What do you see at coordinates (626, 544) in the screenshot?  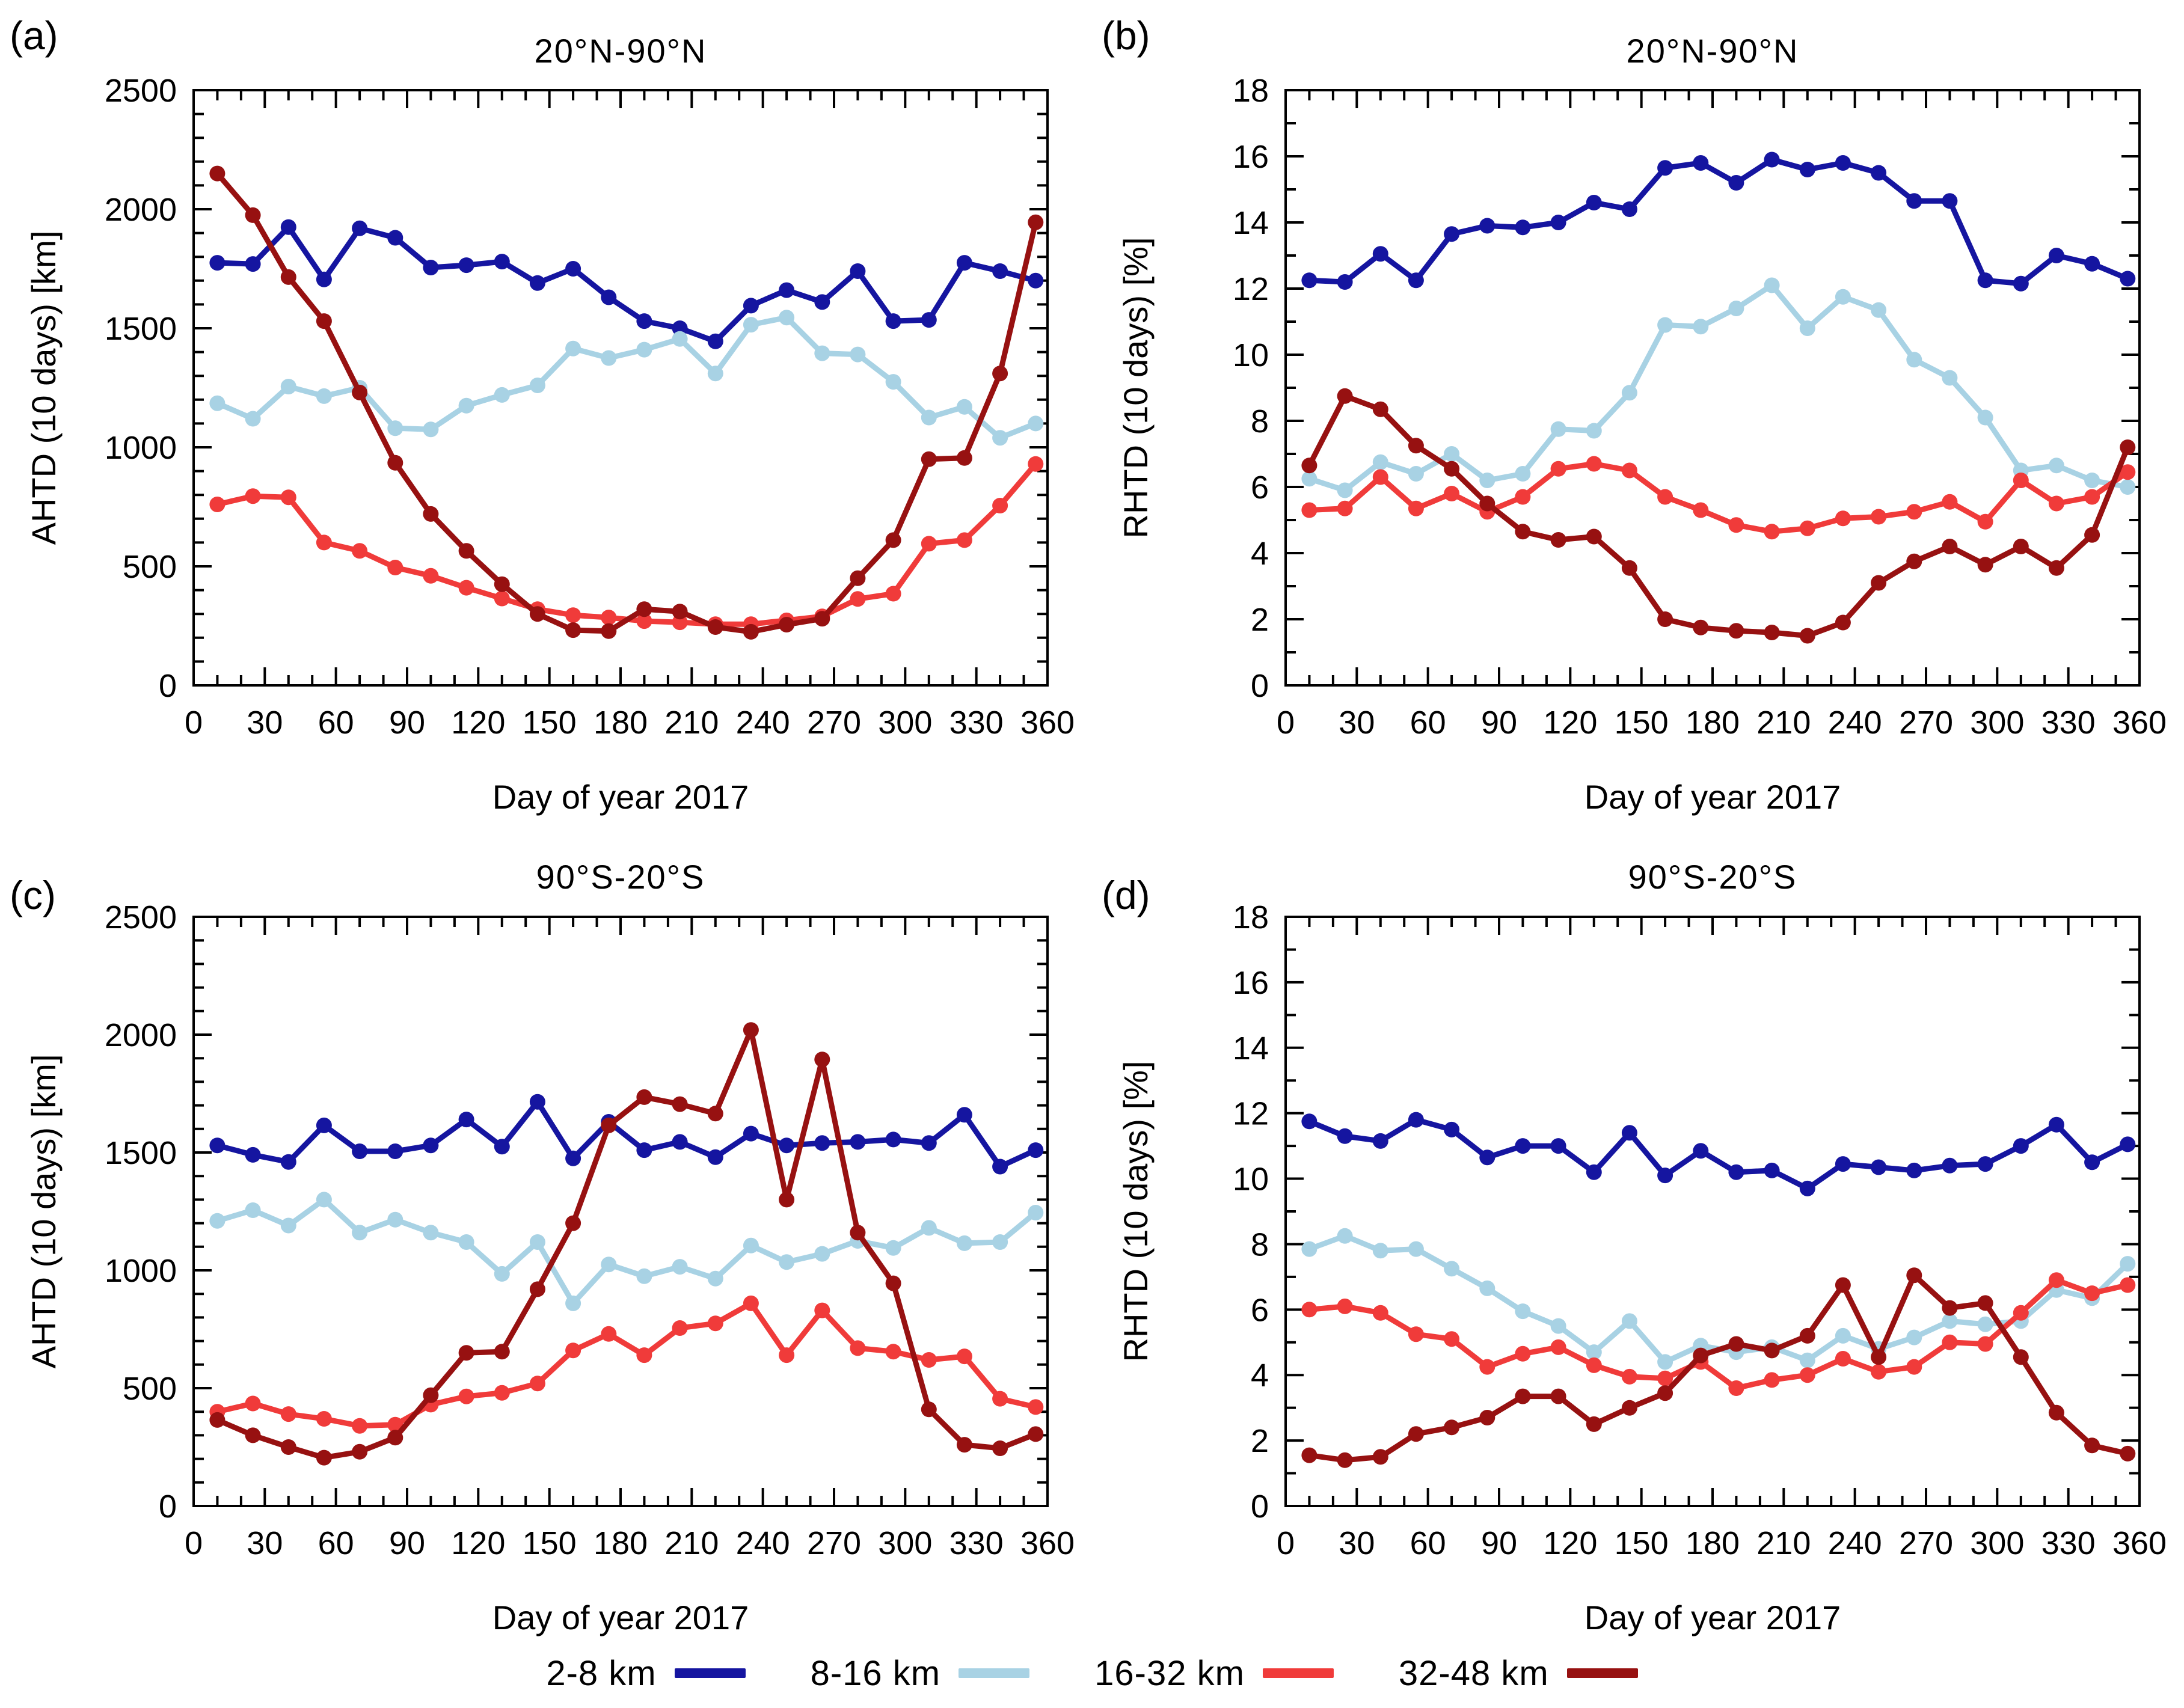 I see `series-line-16-32km` at bounding box center [626, 544].